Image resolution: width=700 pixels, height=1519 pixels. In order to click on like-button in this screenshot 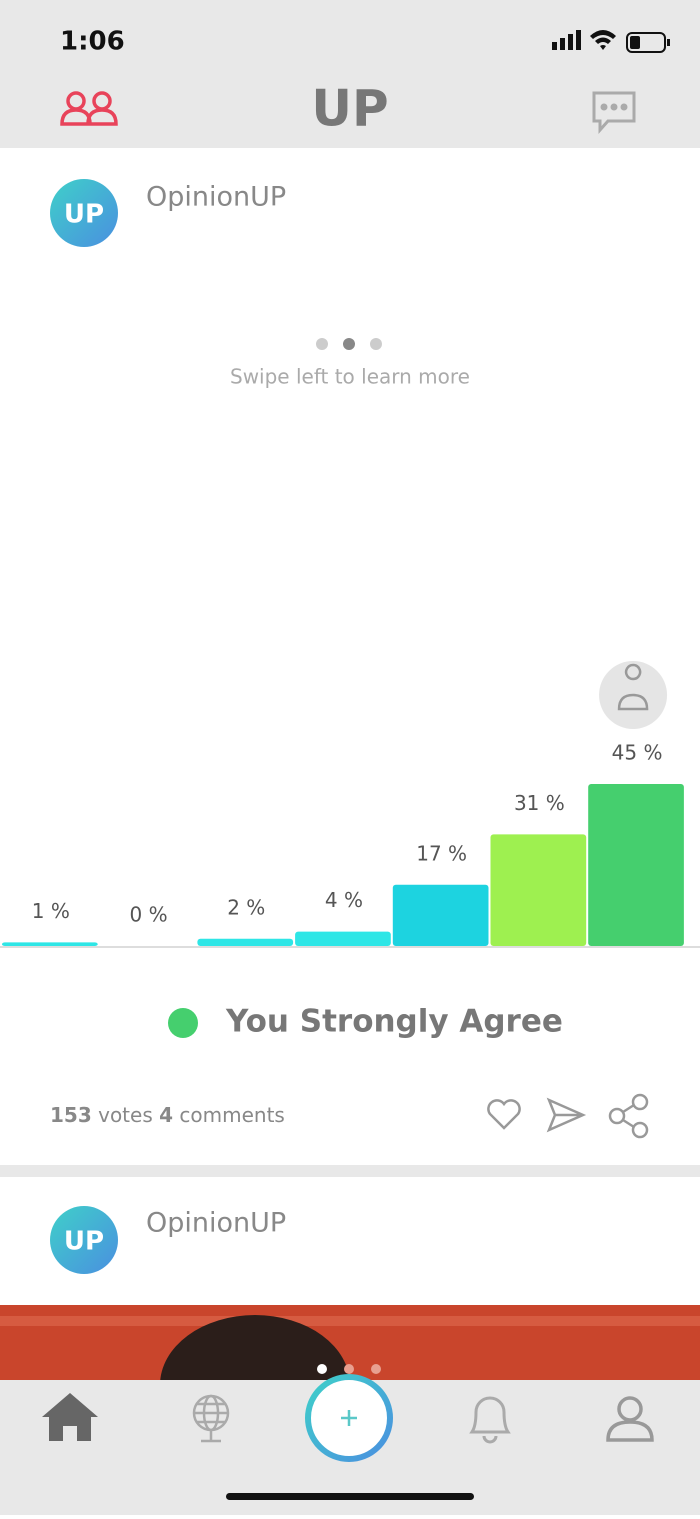, I will do `click(504, 1114)`.